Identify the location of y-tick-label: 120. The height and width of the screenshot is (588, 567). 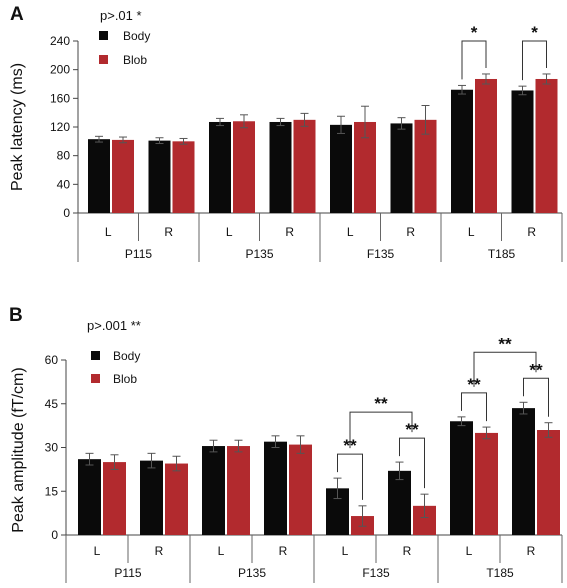
(60, 127).